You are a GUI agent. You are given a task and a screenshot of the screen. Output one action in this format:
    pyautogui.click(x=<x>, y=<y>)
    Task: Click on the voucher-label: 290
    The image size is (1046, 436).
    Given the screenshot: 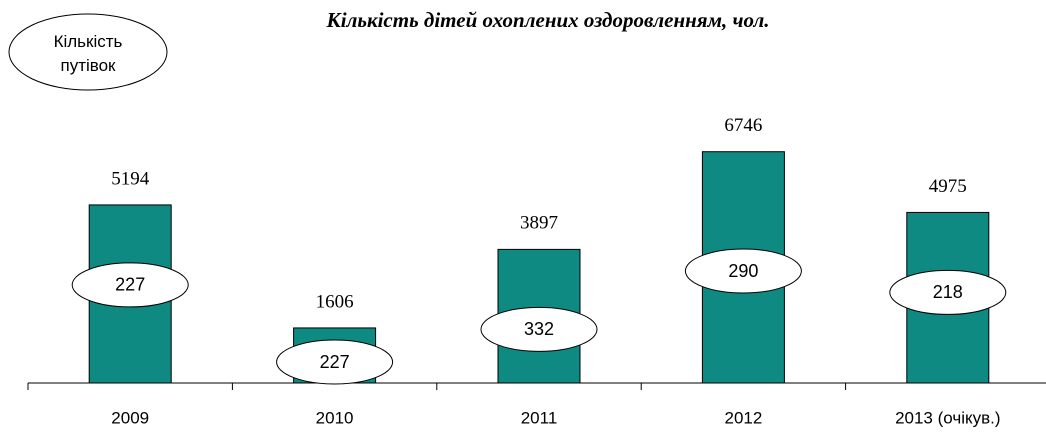 What is the action you would take?
    pyautogui.click(x=743, y=271)
    